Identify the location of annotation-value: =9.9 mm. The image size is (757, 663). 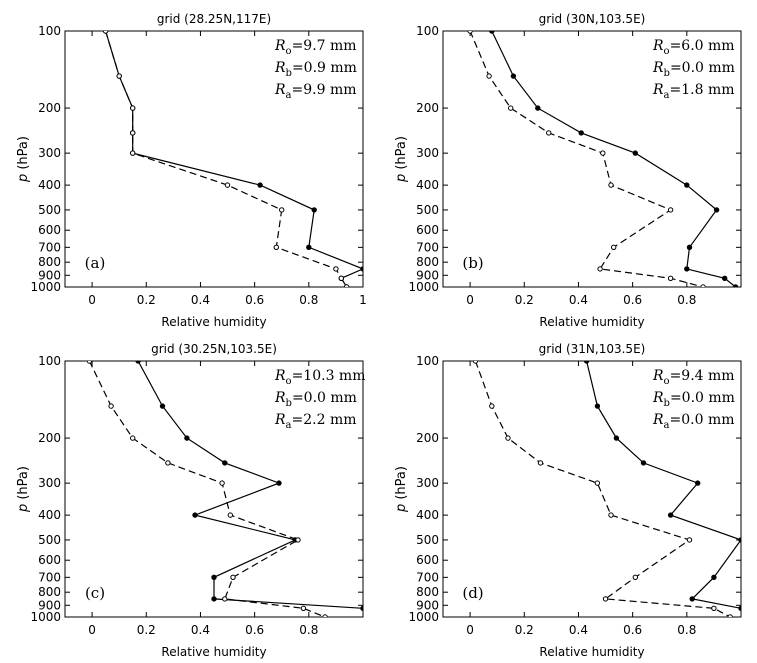
(324, 90).